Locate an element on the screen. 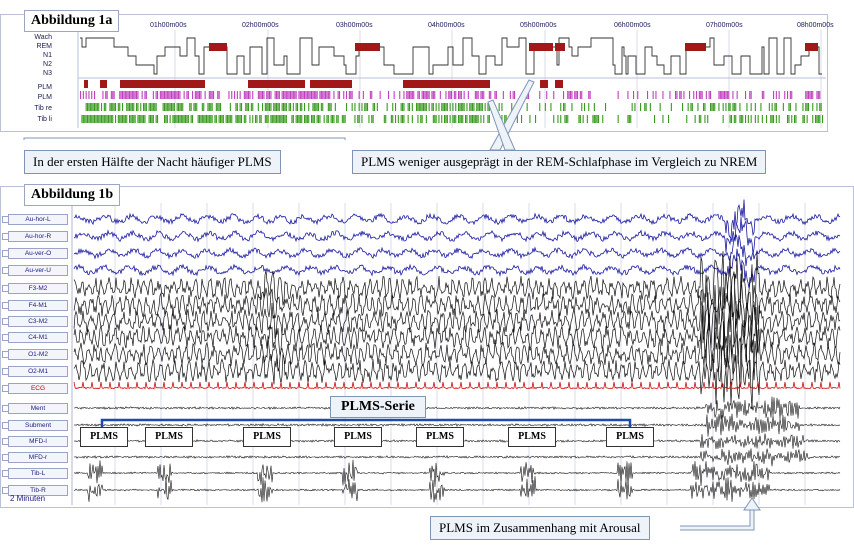 The height and width of the screenshot is (548, 854). channel-label: MFD-r is located at coordinates (38, 457).